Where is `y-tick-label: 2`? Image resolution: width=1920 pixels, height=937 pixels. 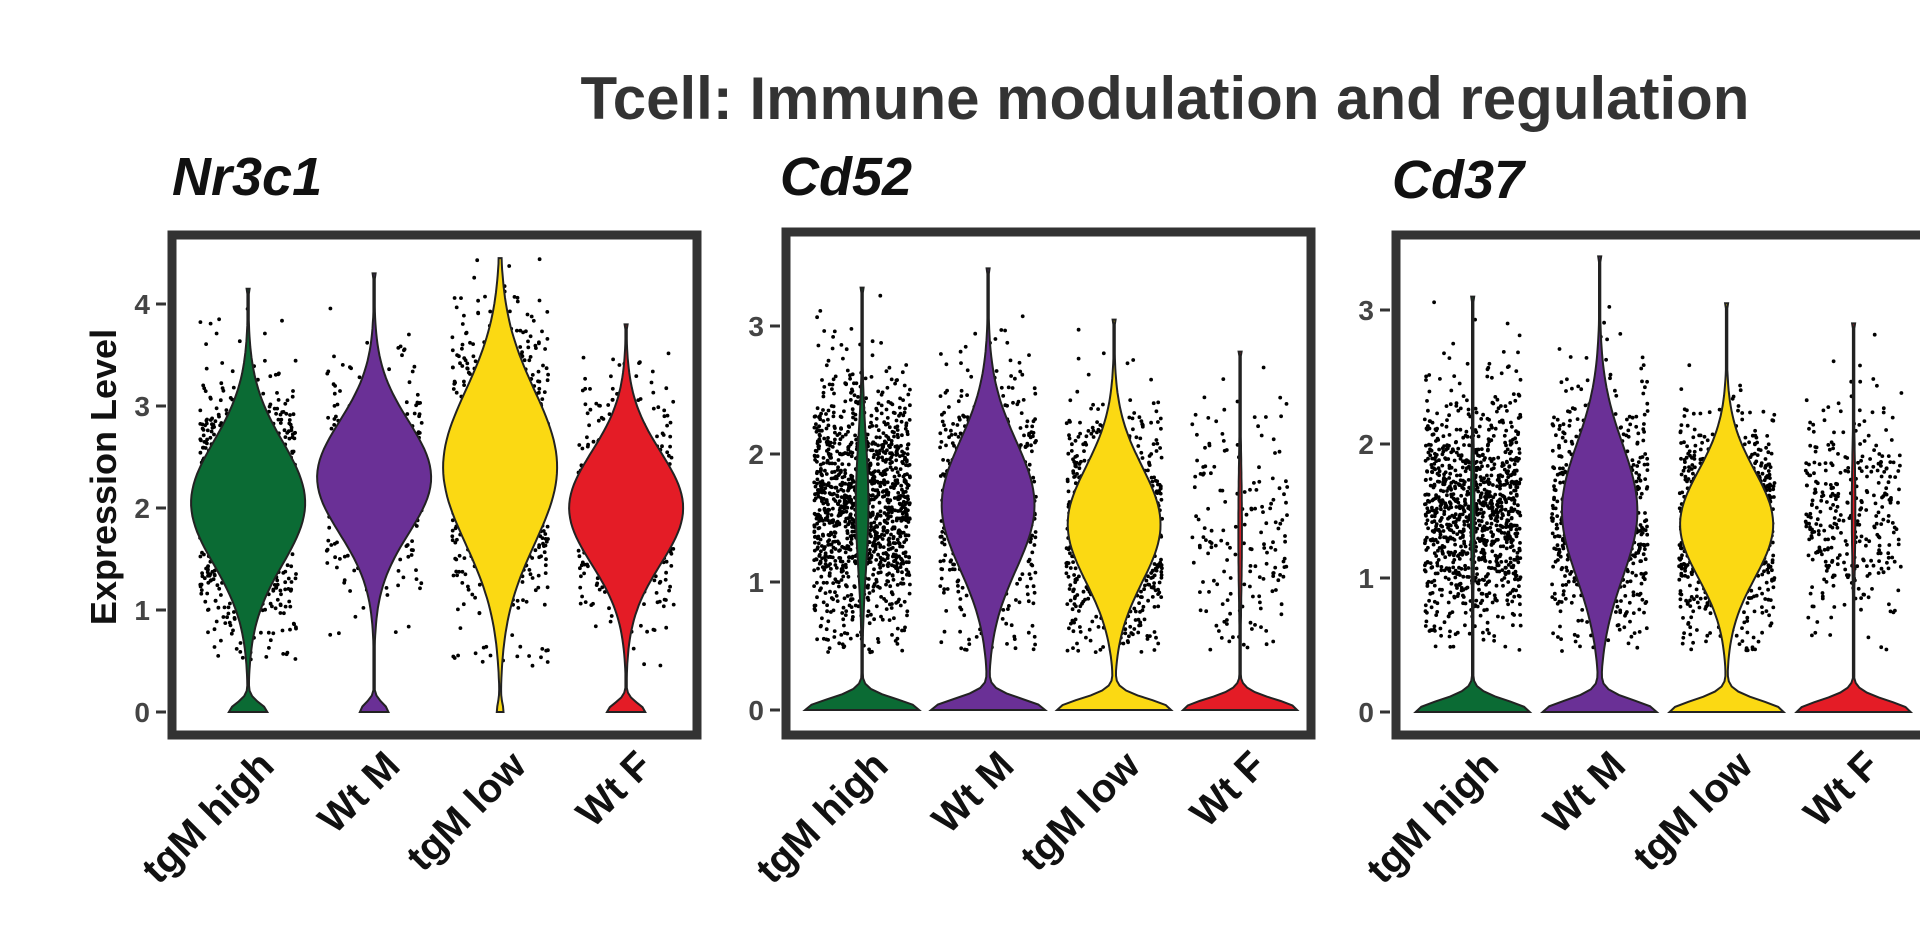 y-tick-label: 2 is located at coordinates (142, 508).